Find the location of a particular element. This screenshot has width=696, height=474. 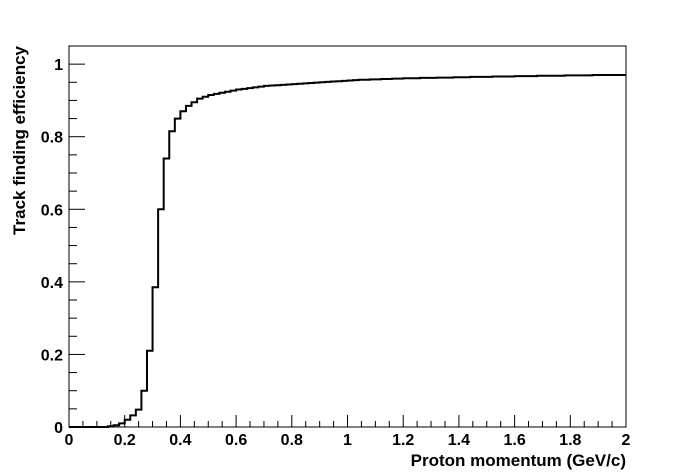

y-tick-labels: 0 0.2 0.4 0.6 0.8 1 is located at coordinates (52, 247).